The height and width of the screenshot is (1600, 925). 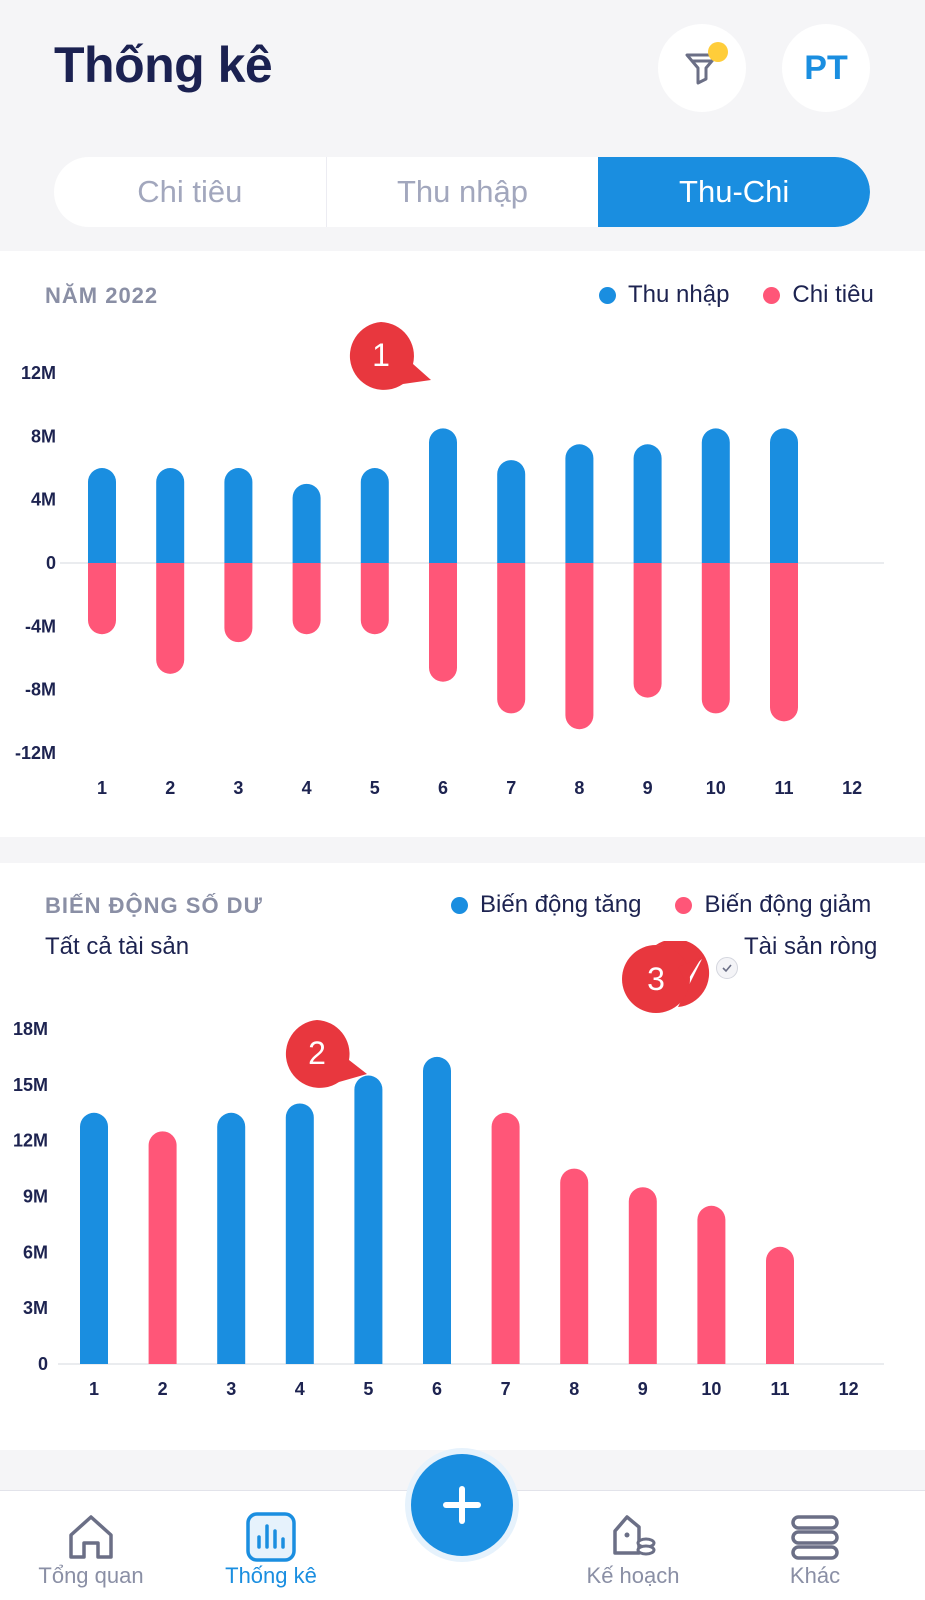 What do you see at coordinates (271, 1545) in the screenshot?
I see `nav-item-thong-ke: Thống kê` at bounding box center [271, 1545].